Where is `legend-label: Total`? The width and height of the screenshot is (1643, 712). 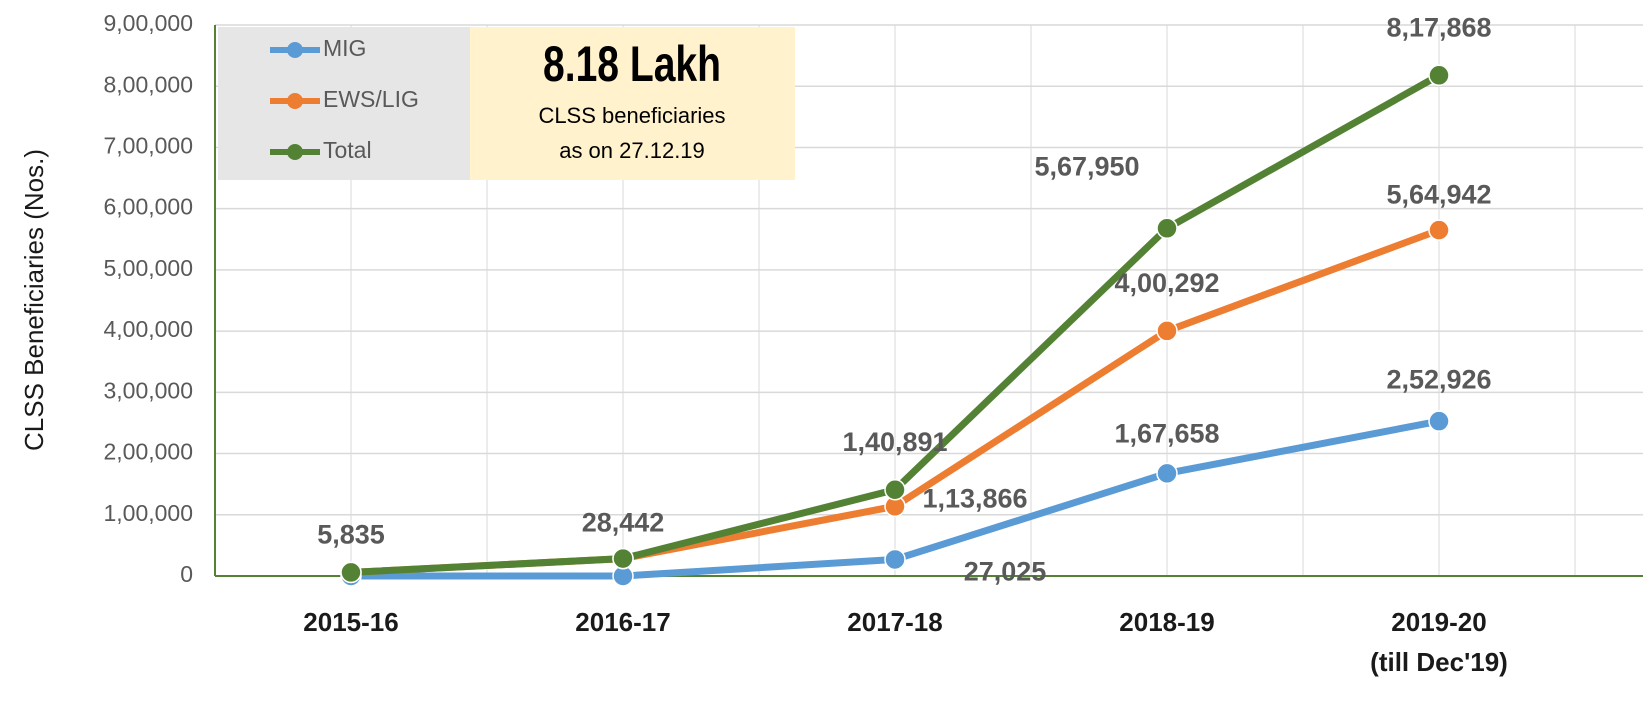
legend-label: Total is located at coordinates (347, 150).